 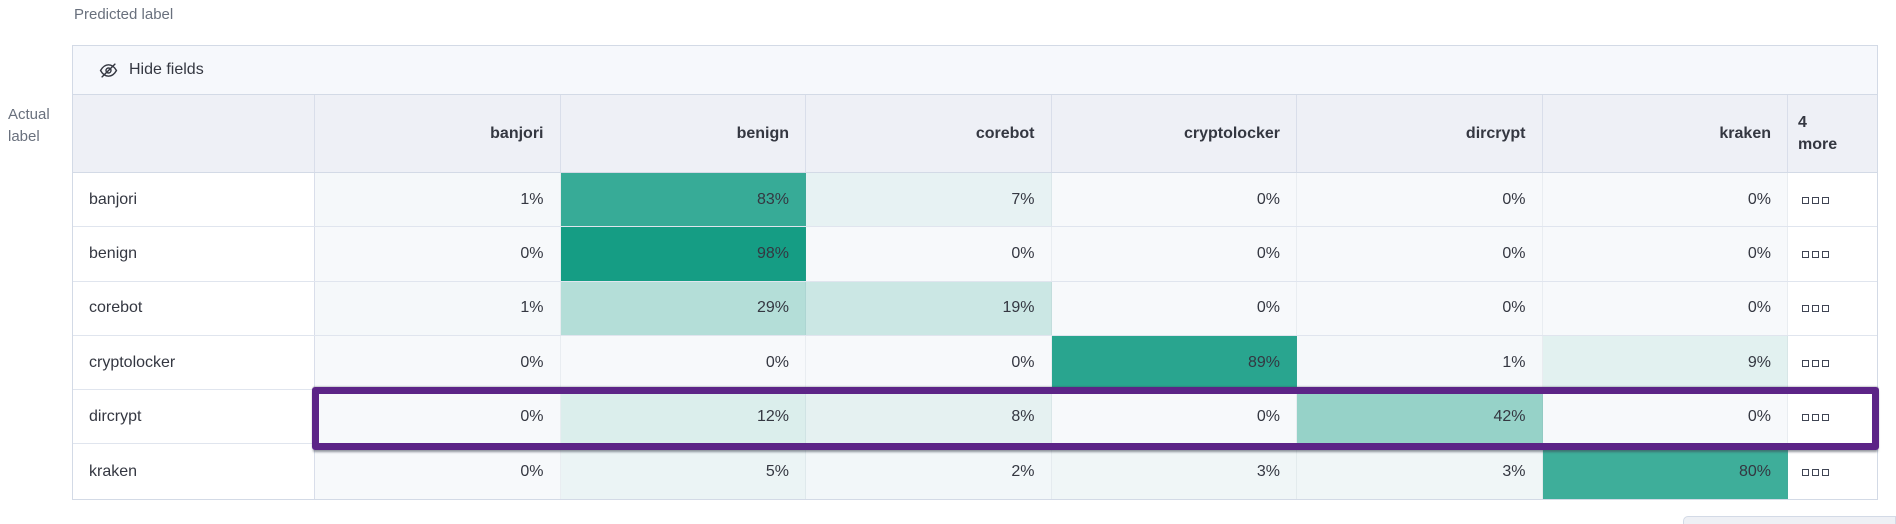 I want to click on matrix-cell-benign-banjori: 0%, so click(x=438, y=254).